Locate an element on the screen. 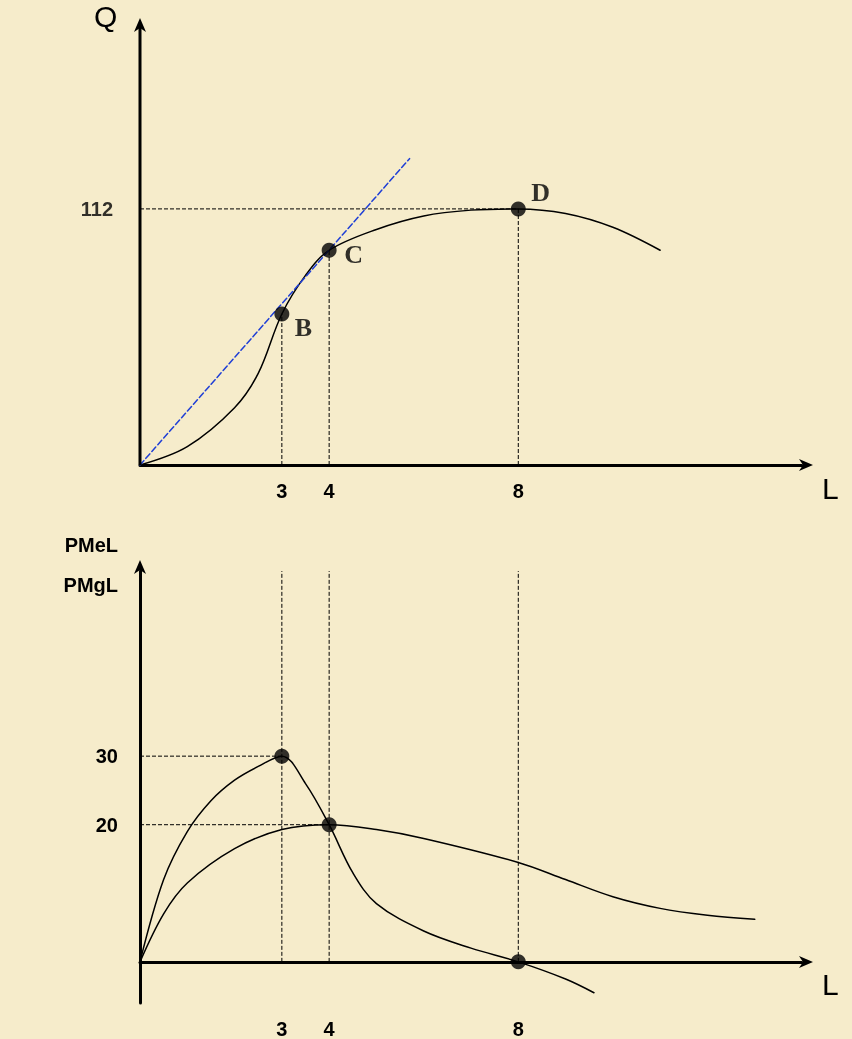 Image resolution: width=852 pixels, height=1039 pixels. annotation: 112 is located at coordinates (96, 208).